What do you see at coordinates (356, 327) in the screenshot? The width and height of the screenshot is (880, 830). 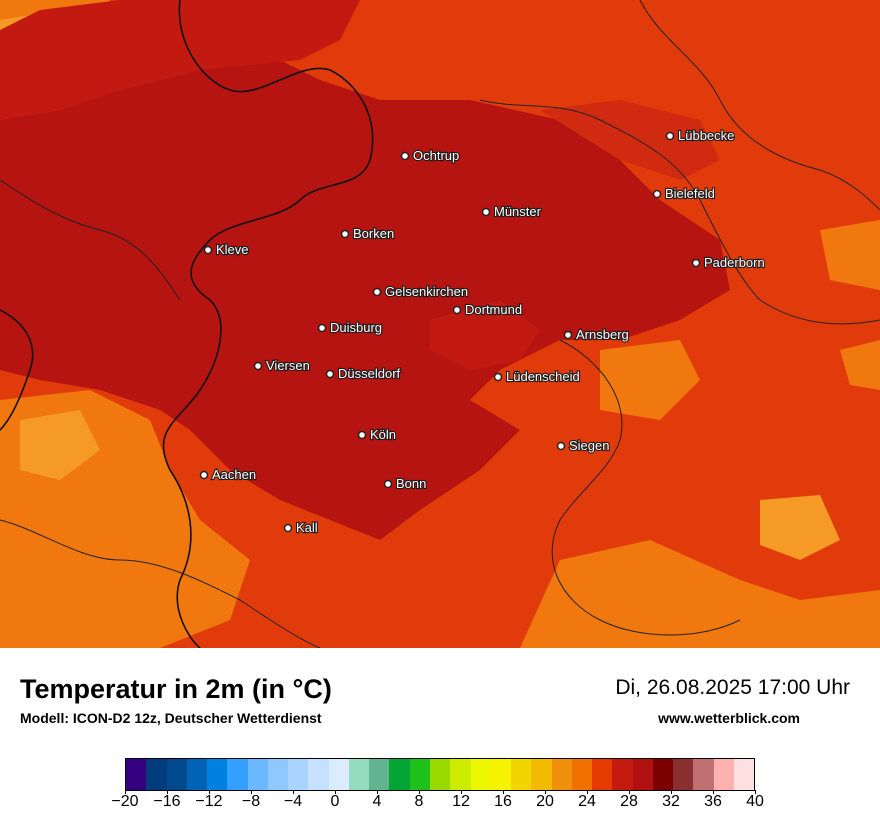 I see `city-label: Duisburg` at bounding box center [356, 327].